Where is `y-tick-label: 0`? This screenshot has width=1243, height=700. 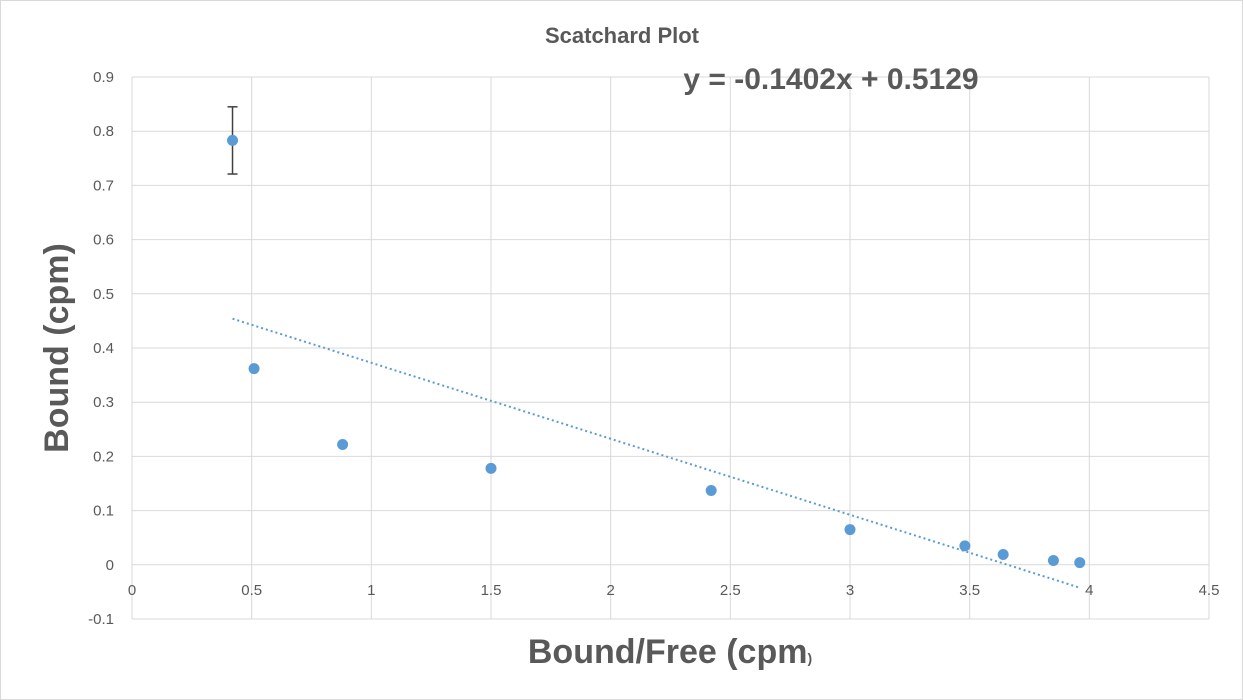 y-tick-label: 0 is located at coordinates (110, 565).